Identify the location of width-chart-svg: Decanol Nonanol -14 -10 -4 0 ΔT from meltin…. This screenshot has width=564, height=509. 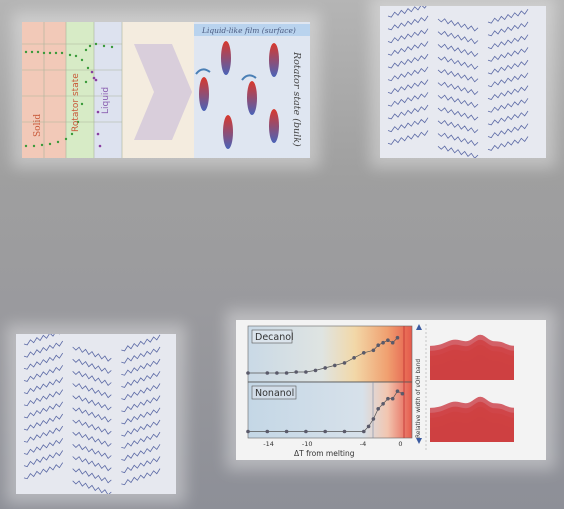
(380, 391).